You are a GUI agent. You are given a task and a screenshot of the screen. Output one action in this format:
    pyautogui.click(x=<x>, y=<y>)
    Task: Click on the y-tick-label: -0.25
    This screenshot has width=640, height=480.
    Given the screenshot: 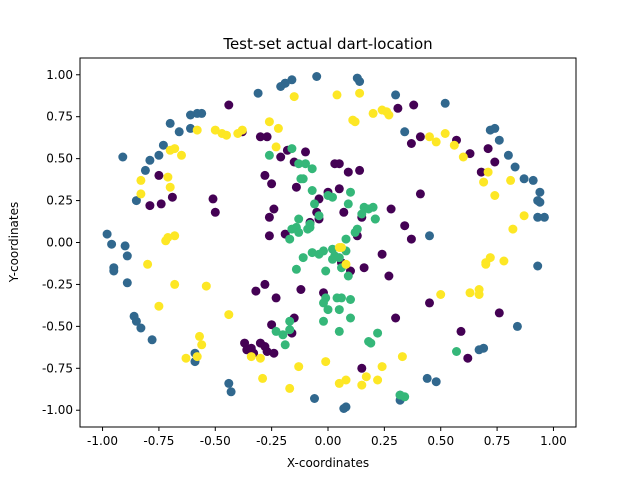 What is the action you would take?
    pyautogui.click(x=57, y=284)
    